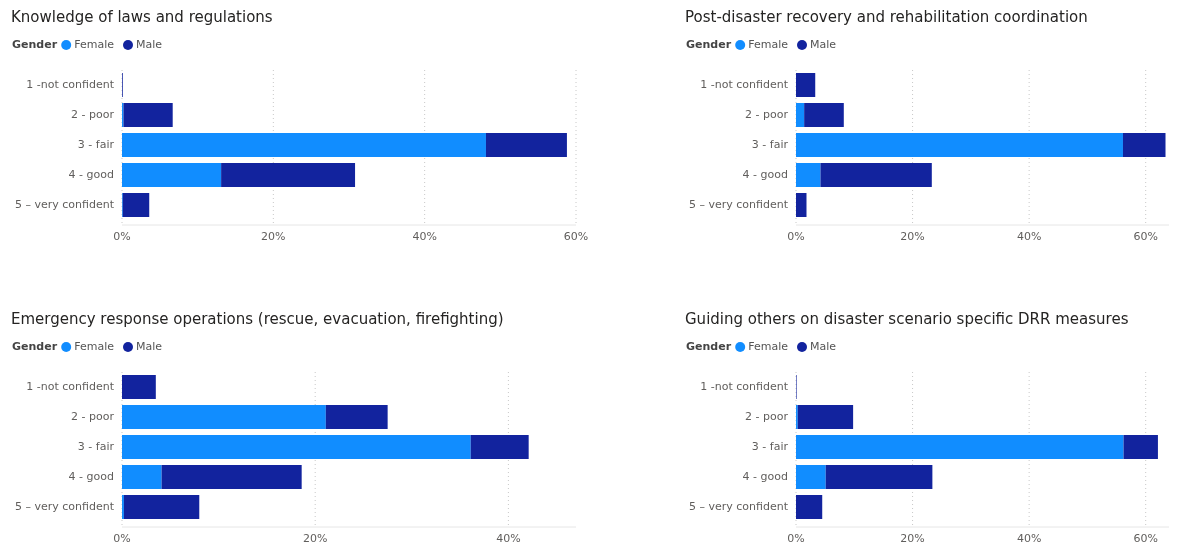  Describe the element at coordinates (886, 17) in the screenshot. I see `chart-title: Post-disaster recovery and rehabilitation coordination` at that location.